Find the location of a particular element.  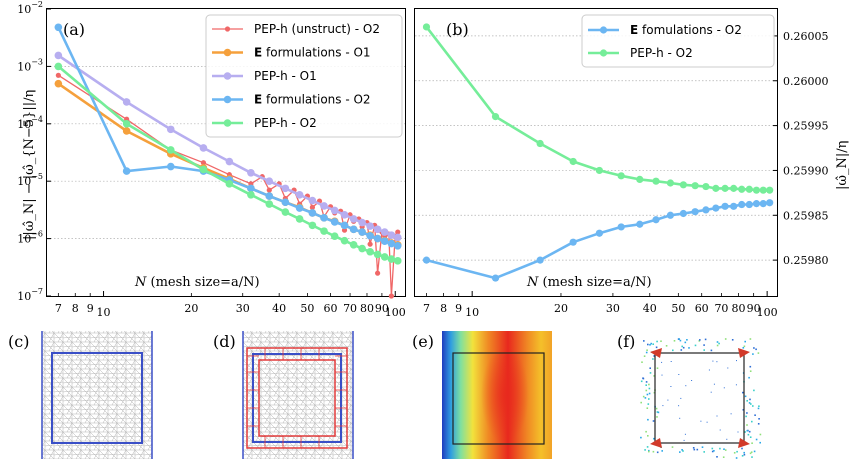

x-minor-tick-label: 80 is located at coordinates (367, 308).